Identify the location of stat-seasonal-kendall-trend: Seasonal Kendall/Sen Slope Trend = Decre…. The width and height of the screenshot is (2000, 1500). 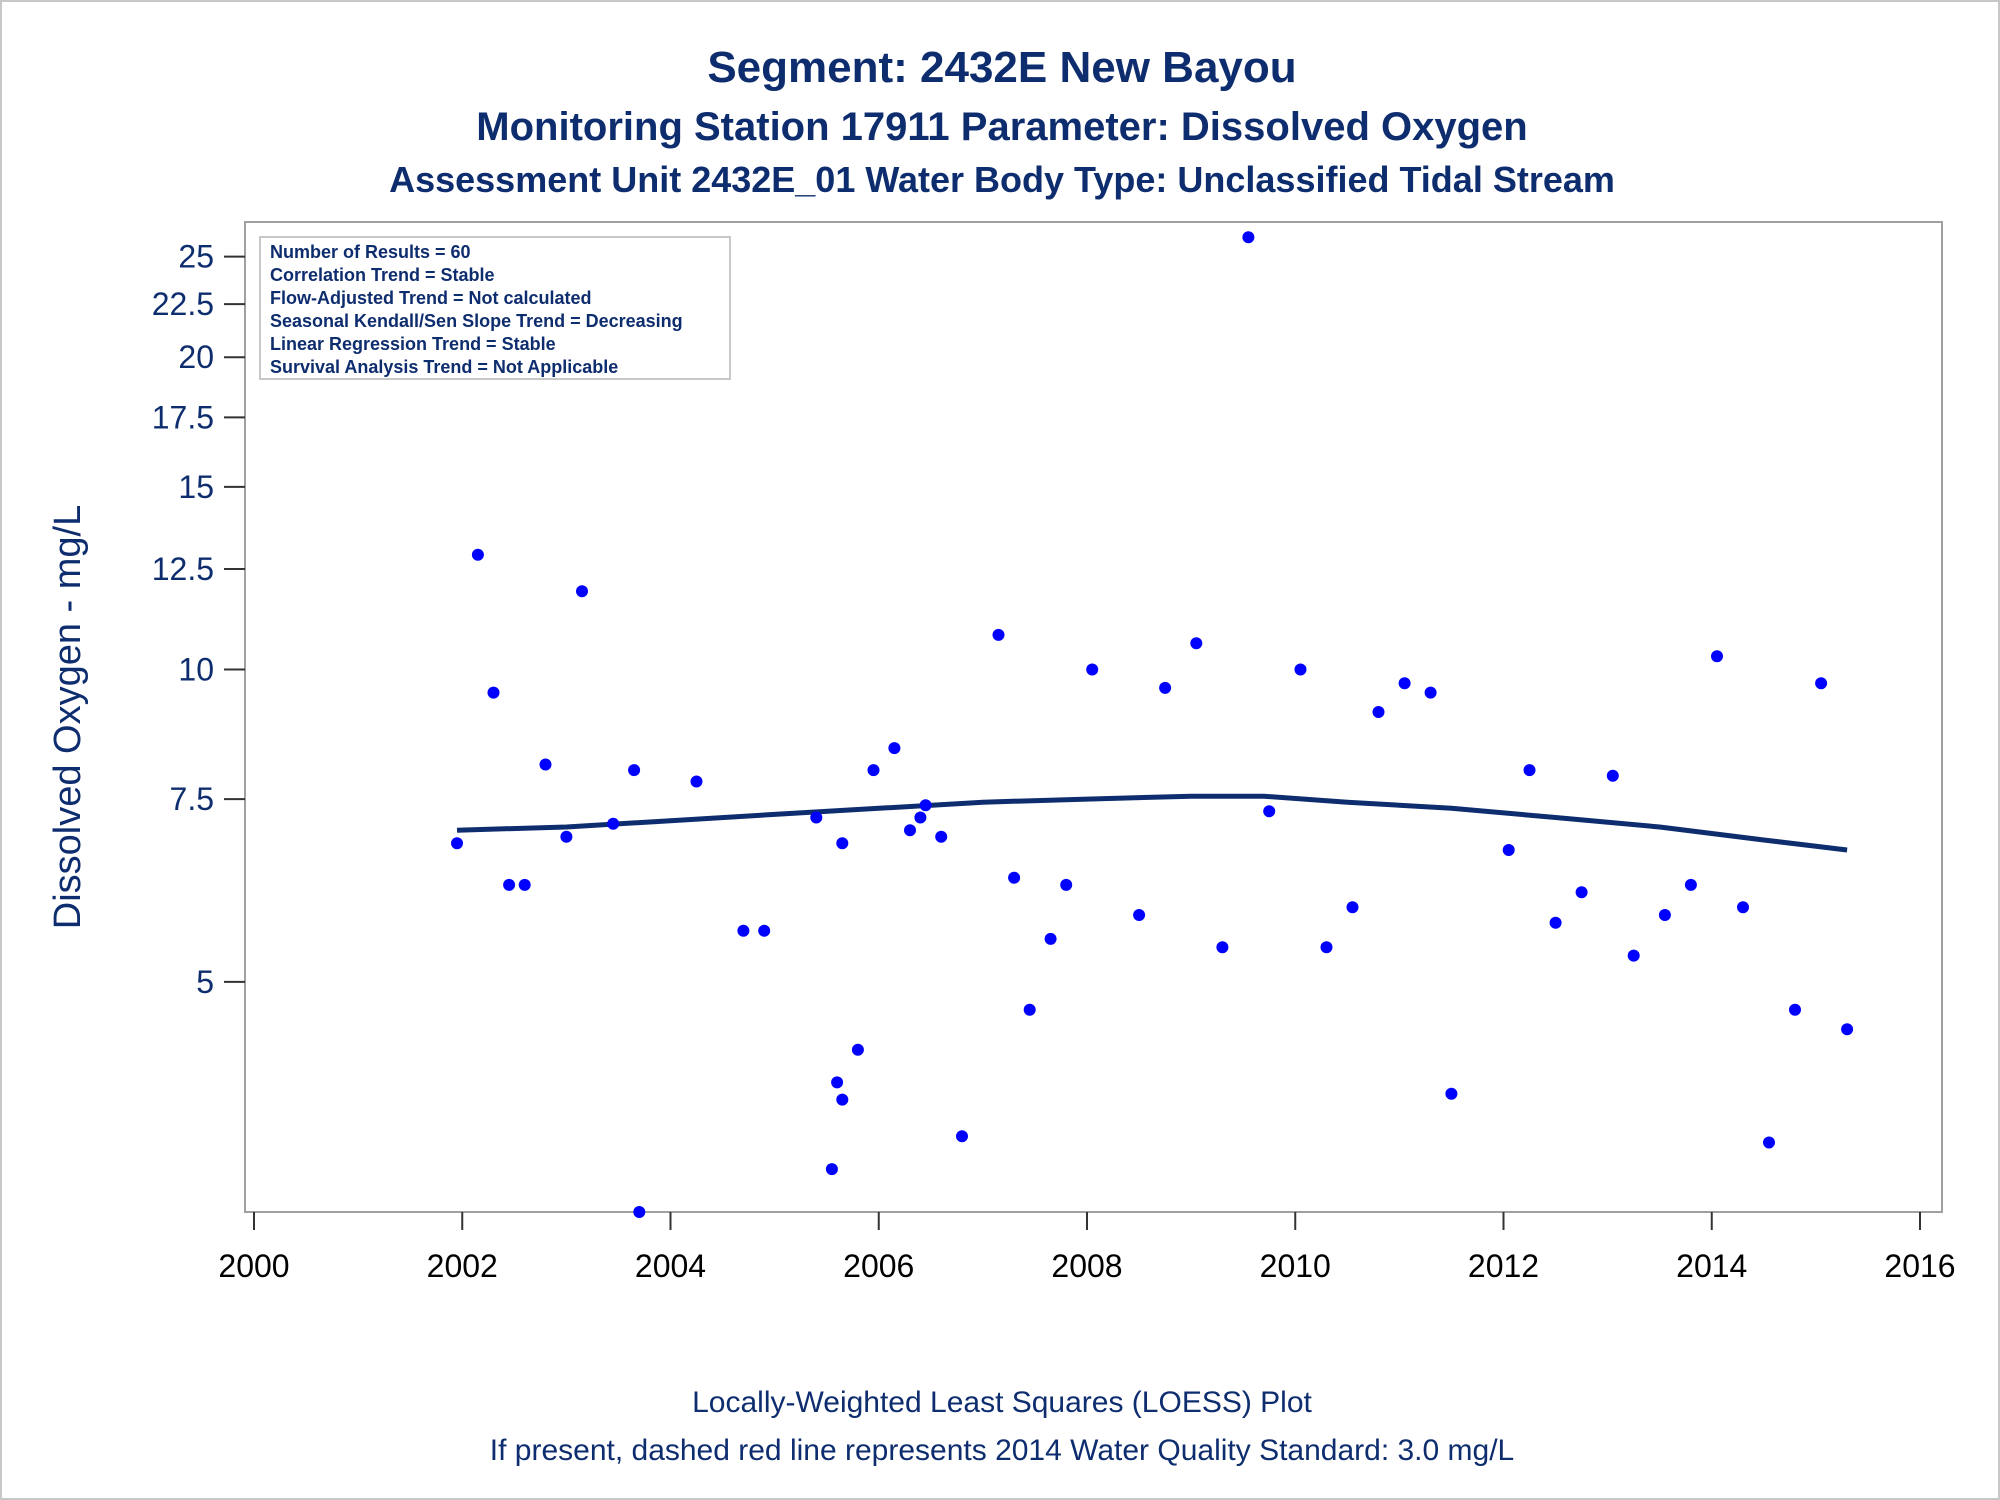
(476, 321).